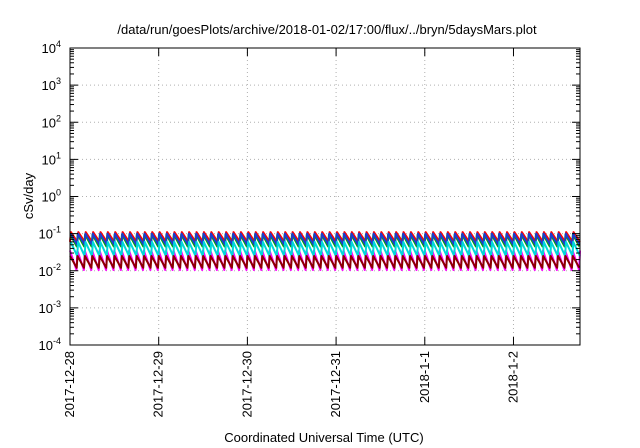 The image size is (640, 448). What do you see at coordinates (158, 384) in the screenshot?
I see `x-tick-label: 2017-12-29` at bounding box center [158, 384].